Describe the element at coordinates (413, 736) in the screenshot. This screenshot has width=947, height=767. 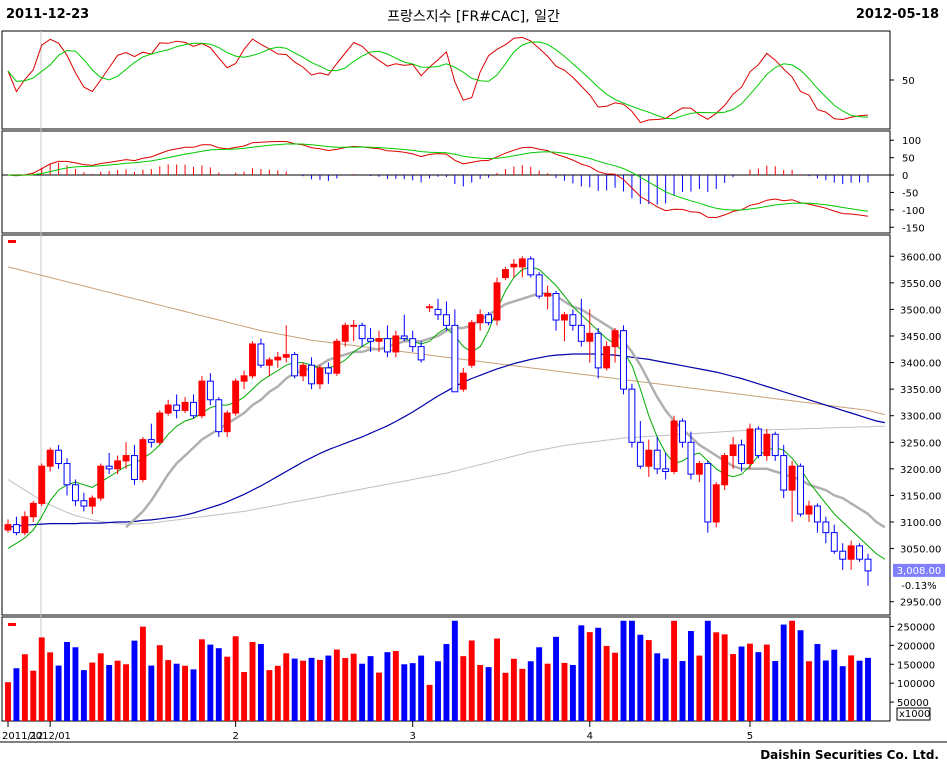
I see `x-axis-label: 3` at that location.